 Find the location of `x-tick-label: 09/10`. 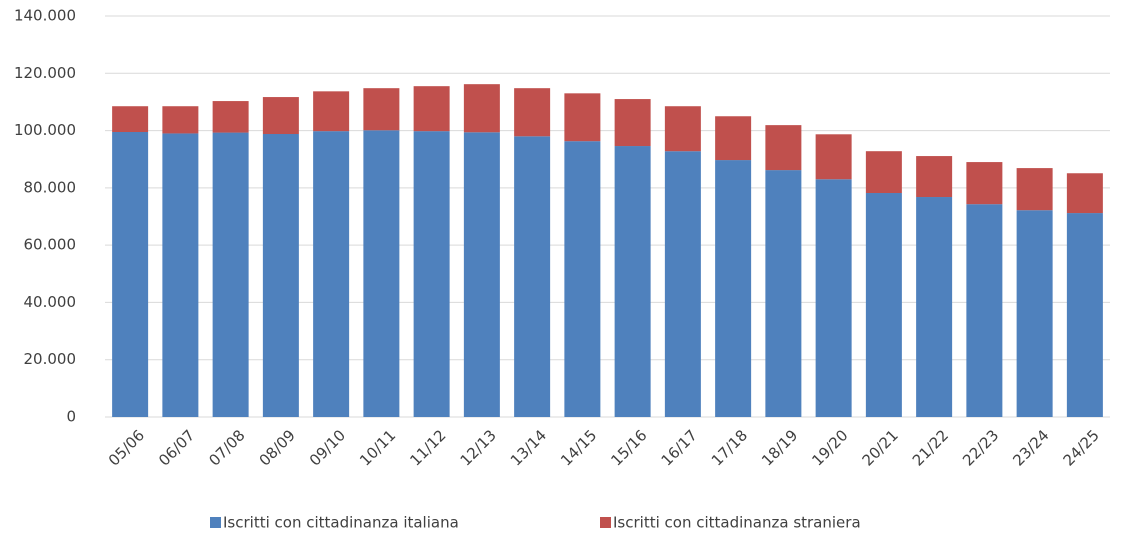

x-tick-label: 09/10 is located at coordinates (327, 447).